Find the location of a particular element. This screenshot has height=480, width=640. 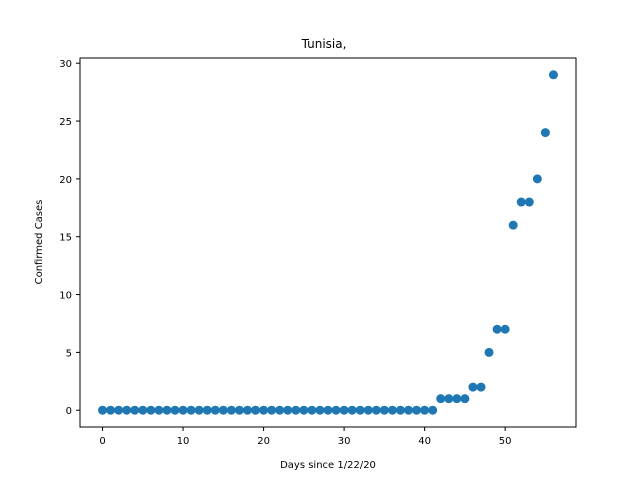

x-tick-label: 30 is located at coordinates (344, 441).